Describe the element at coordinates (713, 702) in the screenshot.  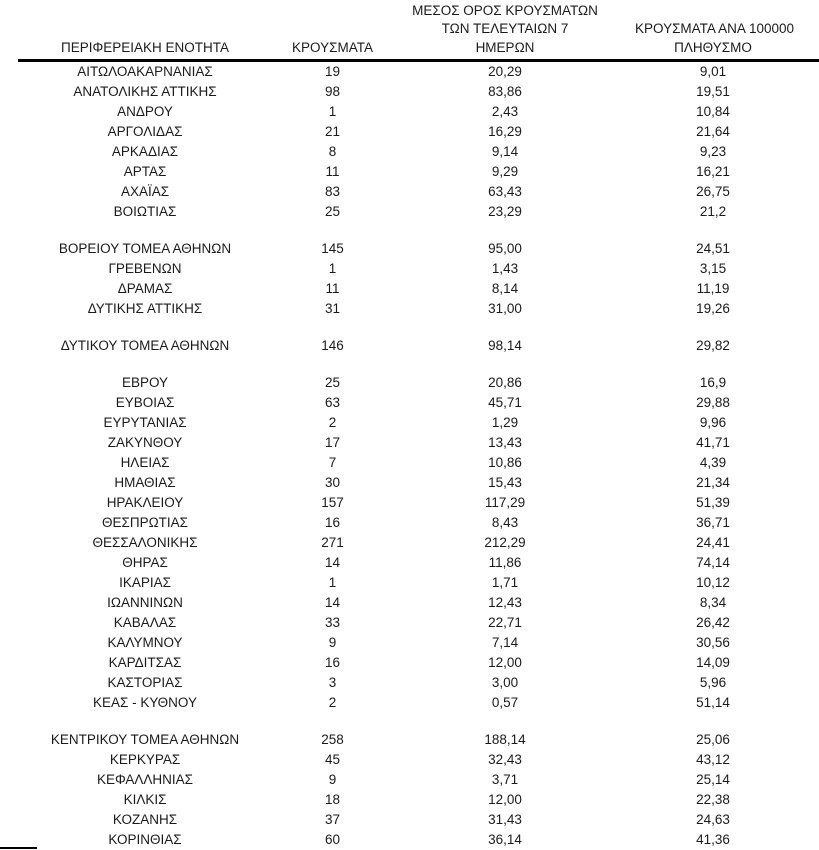
I see `per100k-cell: 51,14` at that location.